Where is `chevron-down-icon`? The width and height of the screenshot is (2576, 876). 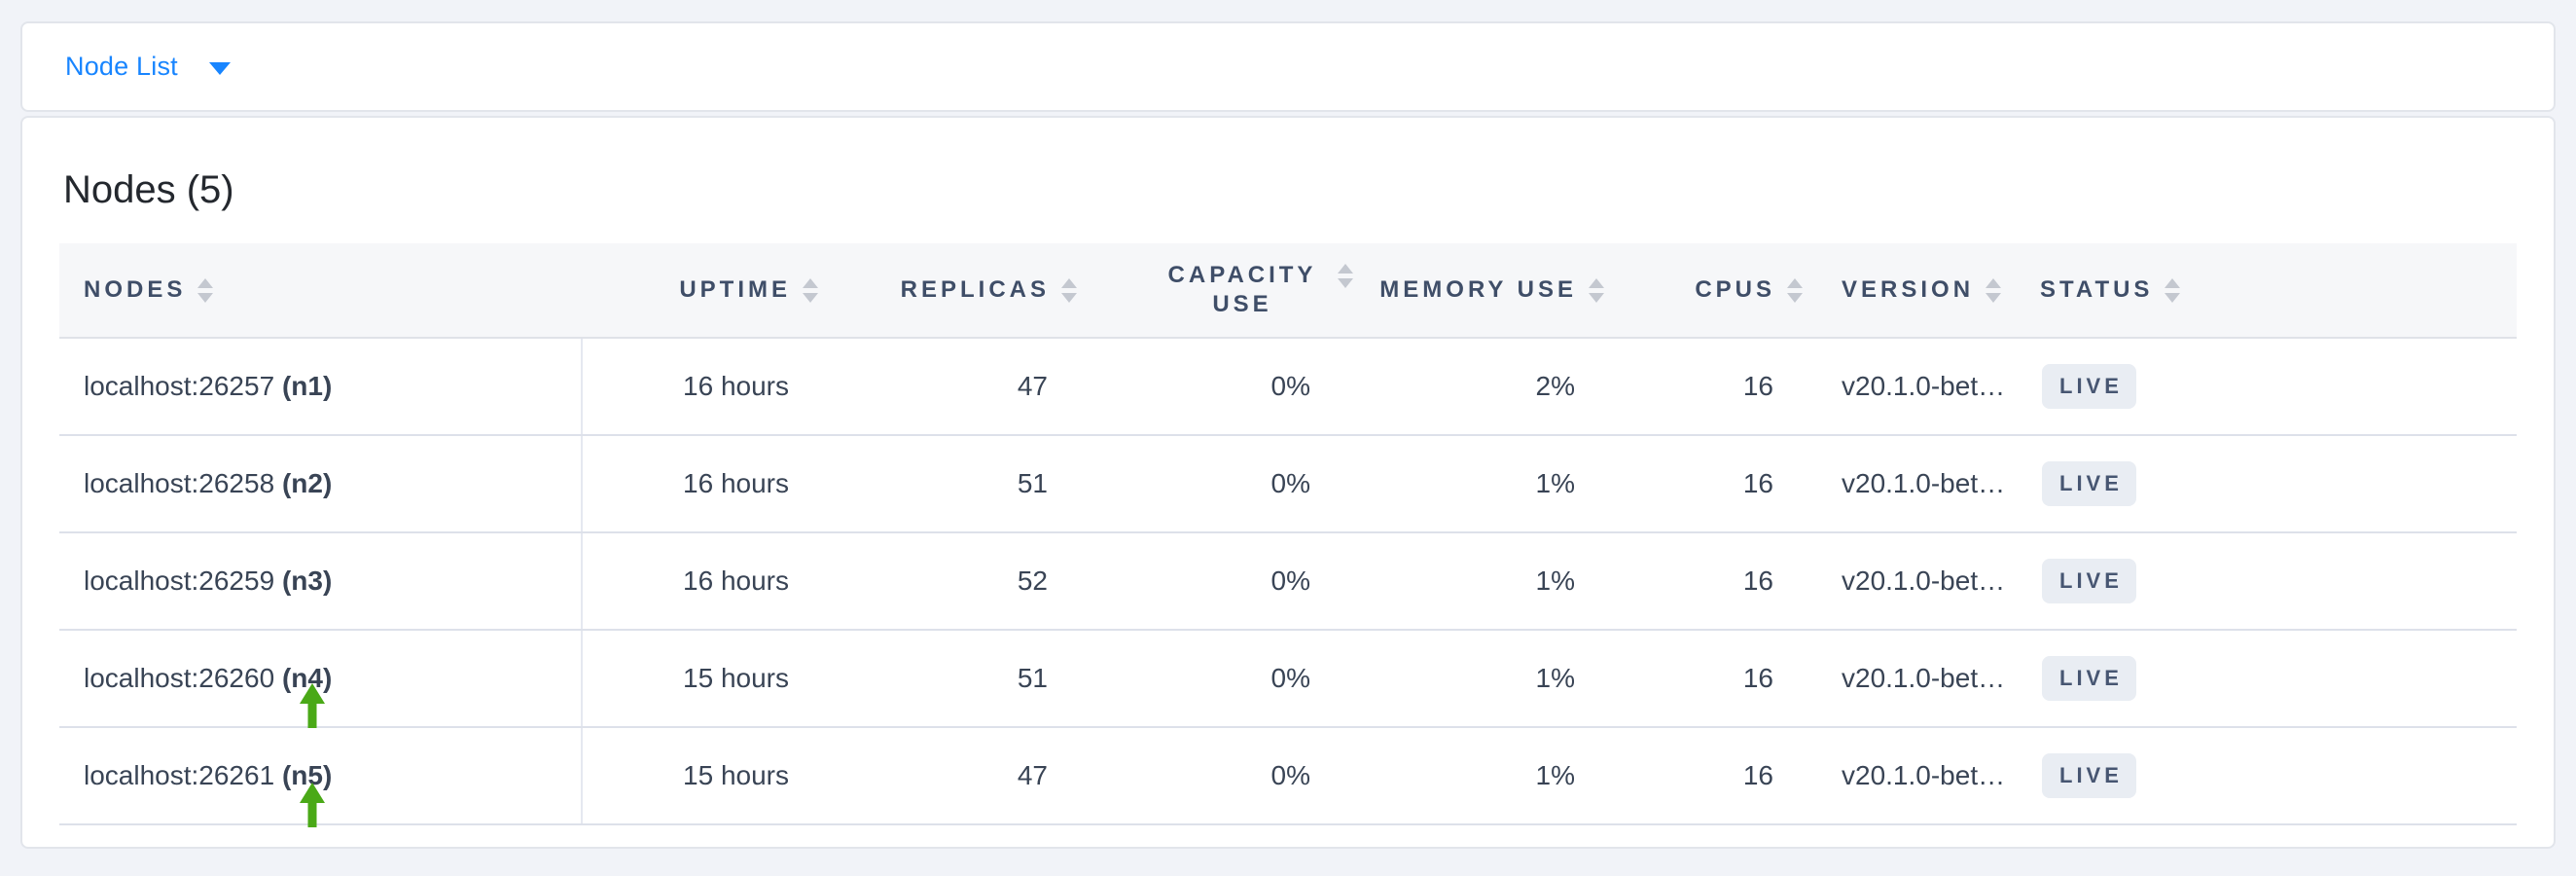
chevron-down-icon is located at coordinates (219, 68).